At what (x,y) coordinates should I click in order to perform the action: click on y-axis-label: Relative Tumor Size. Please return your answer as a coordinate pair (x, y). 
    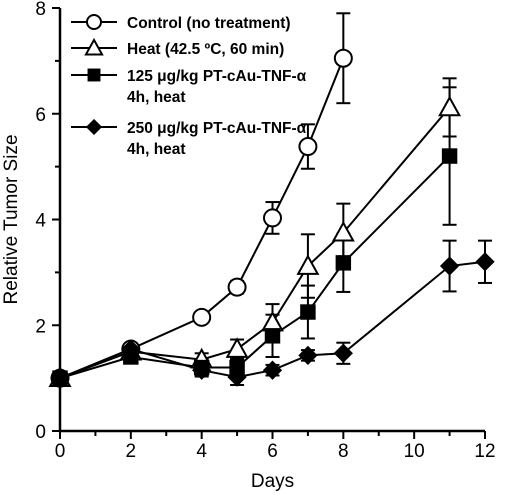
    Looking at the image, I should click on (11, 219).